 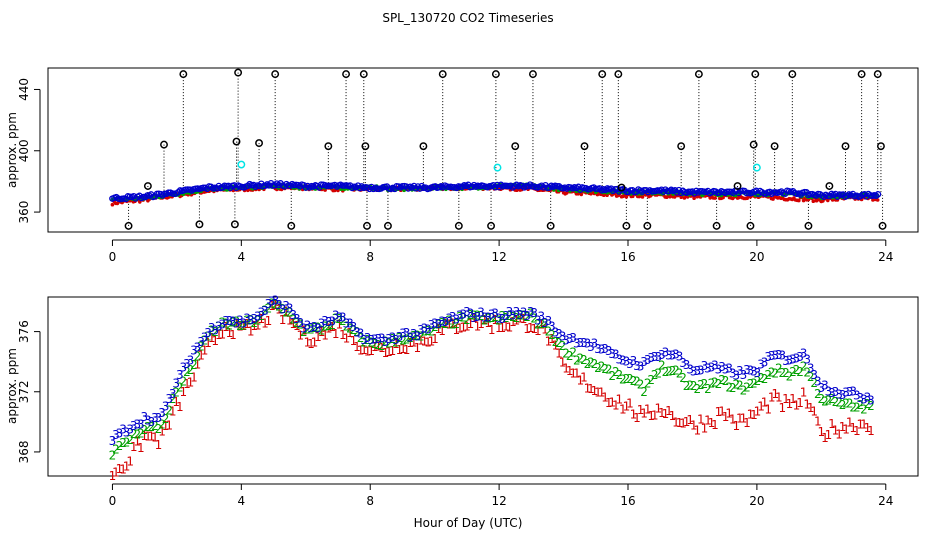 What do you see at coordinates (24, 150) in the screenshot?
I see `top-y-tick-label: 400` at bounding box center [24, 150].